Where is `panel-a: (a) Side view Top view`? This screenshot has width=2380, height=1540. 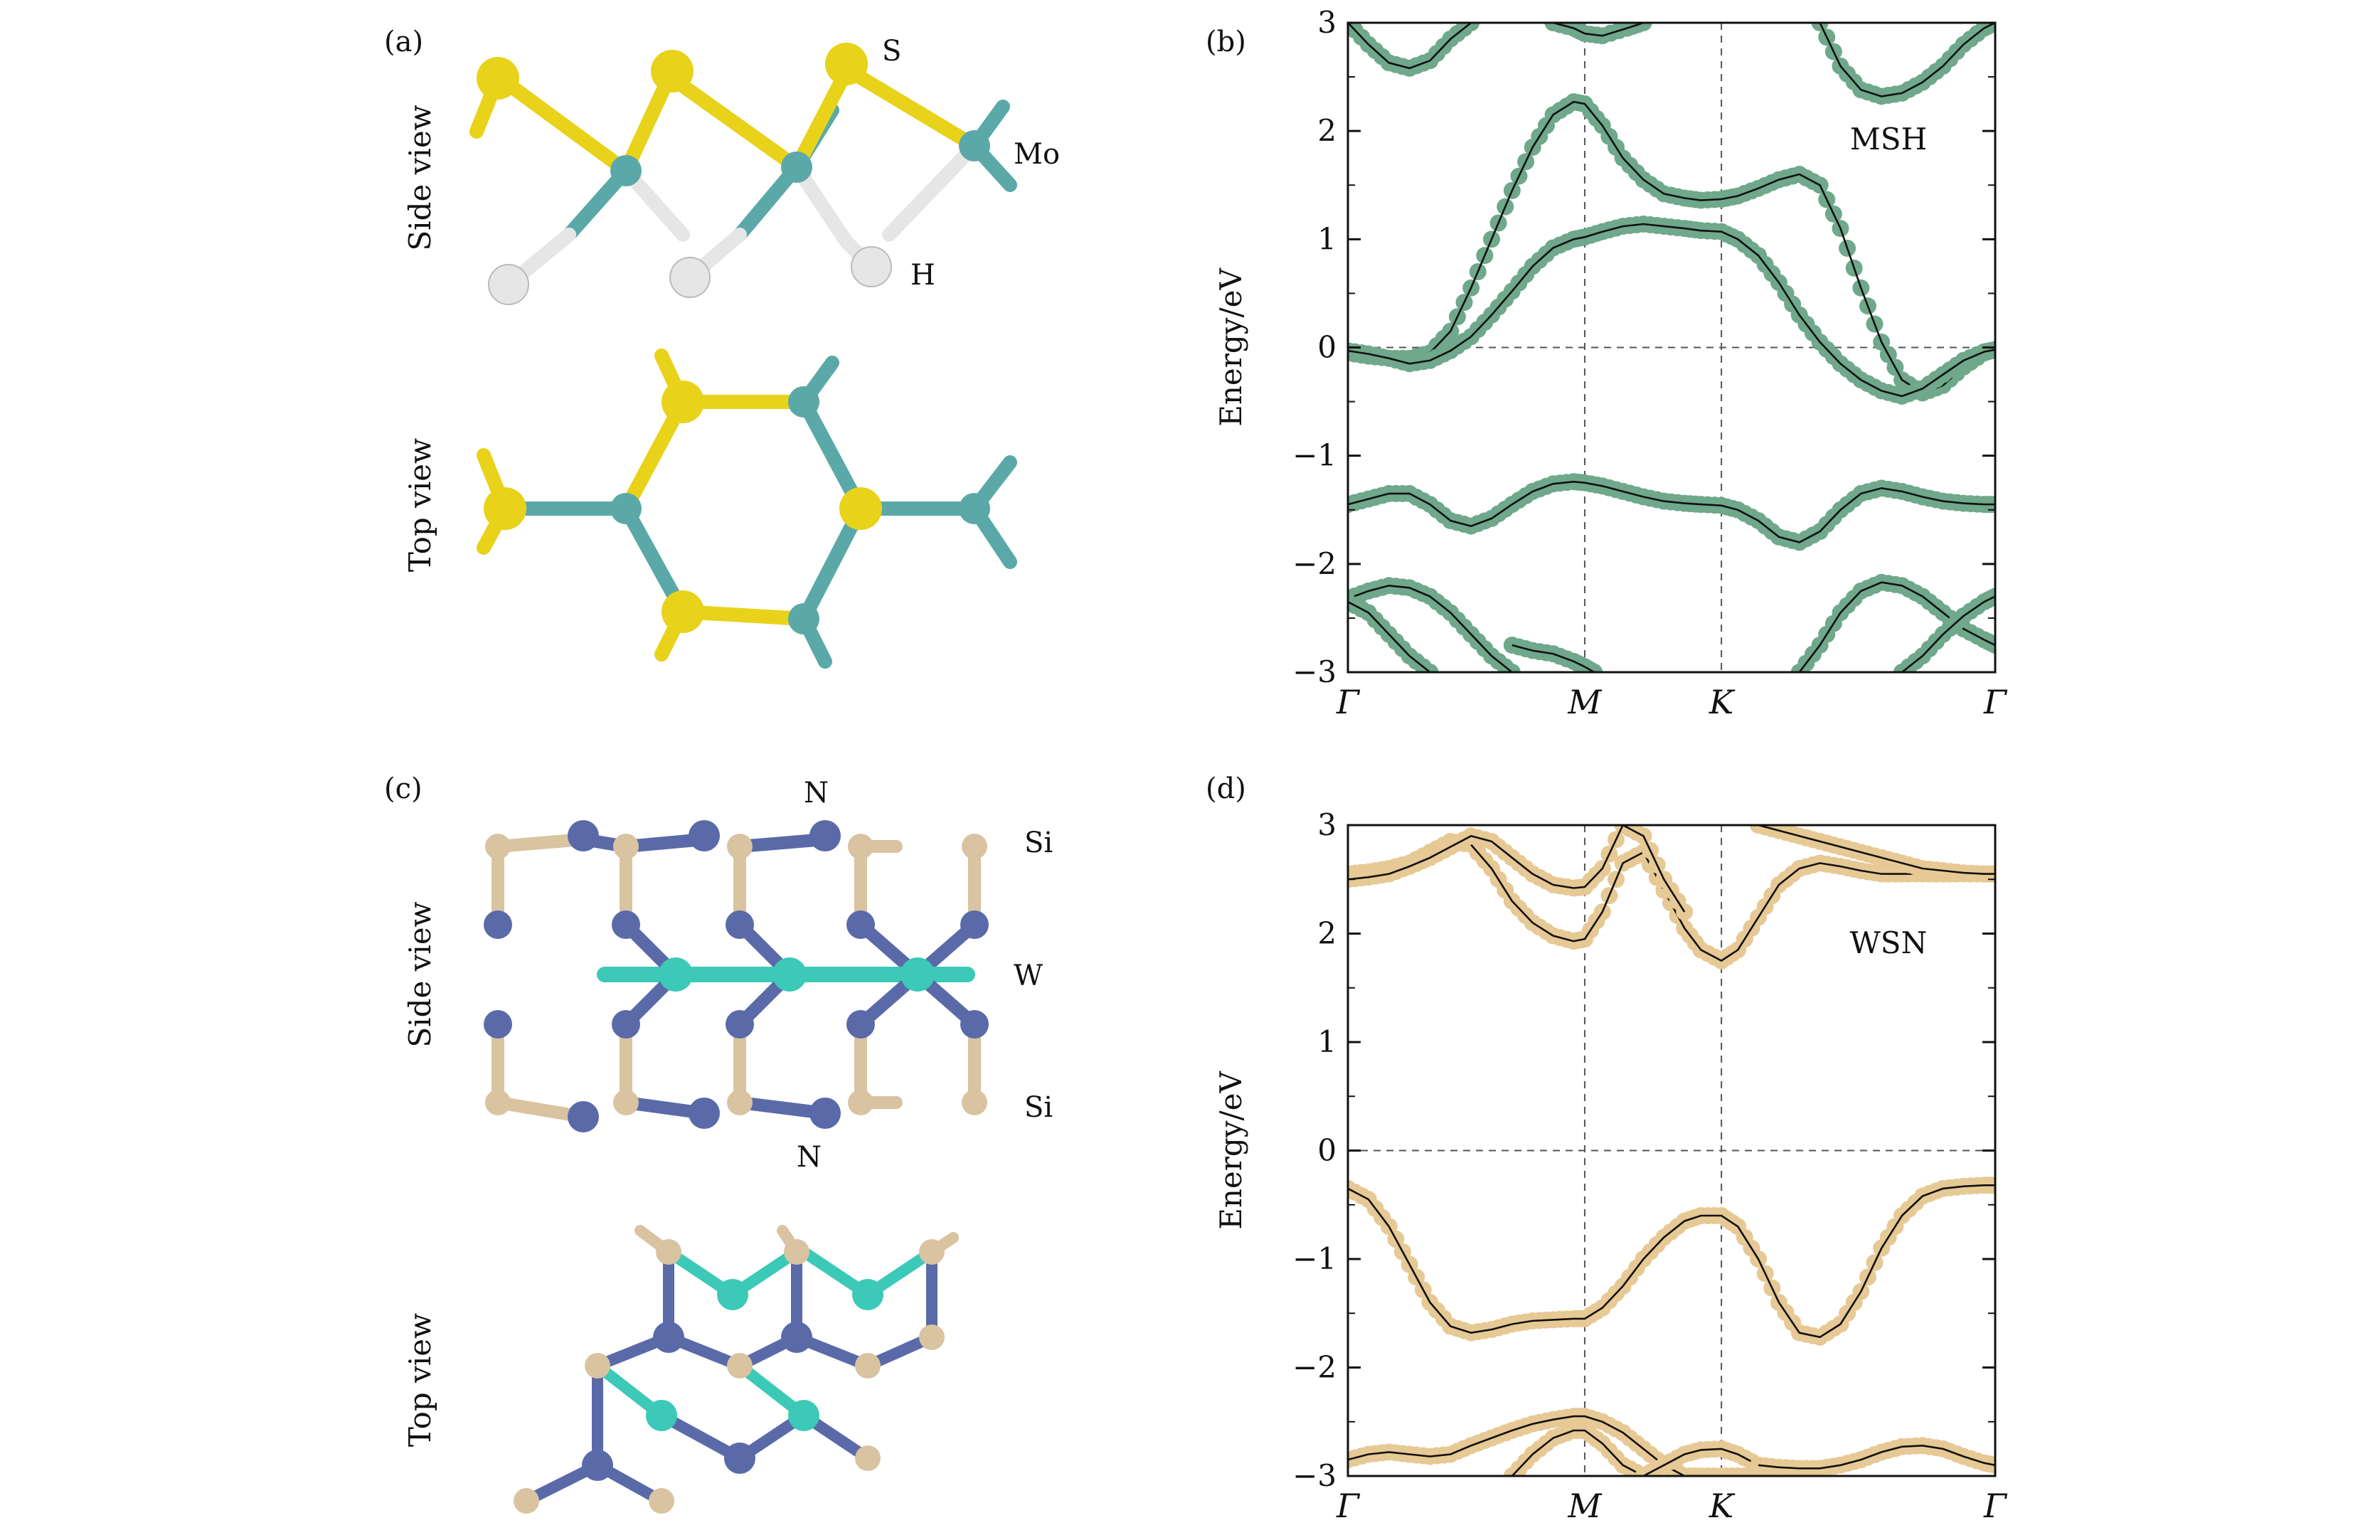
panel-a: (a) Side view Top view is located at coordinates (722, 347).